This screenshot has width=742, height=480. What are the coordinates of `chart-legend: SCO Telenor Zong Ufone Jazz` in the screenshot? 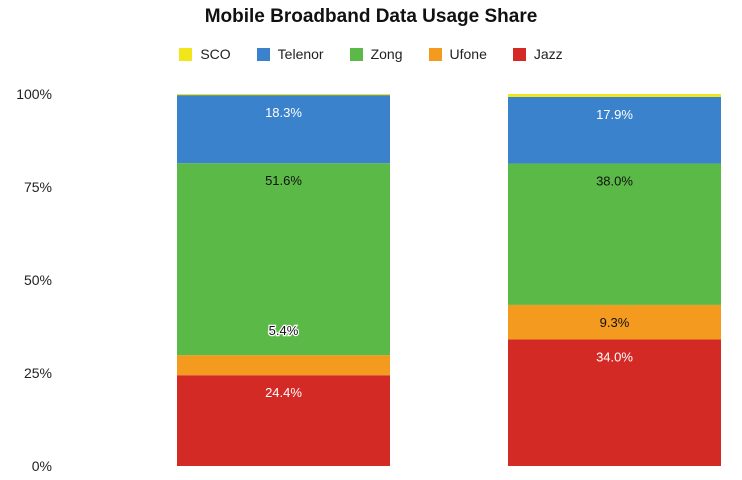 It's located at (371, 54).